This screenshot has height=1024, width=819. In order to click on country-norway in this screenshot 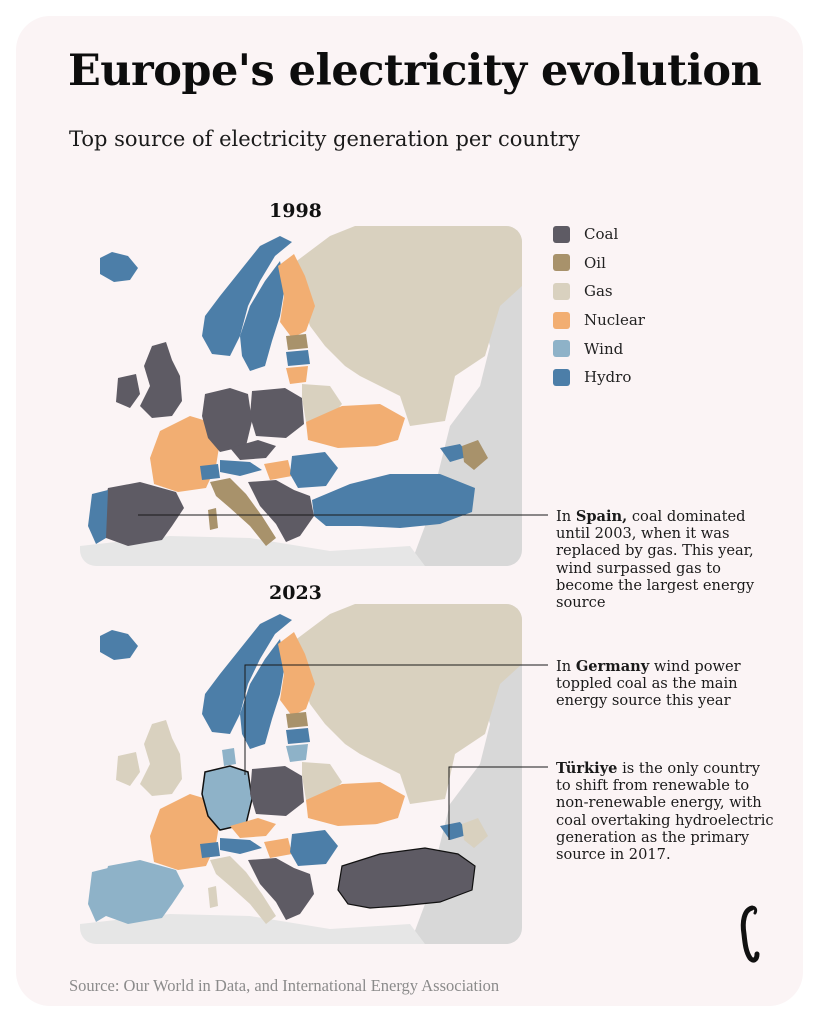, I will do `click(247, 296)`.